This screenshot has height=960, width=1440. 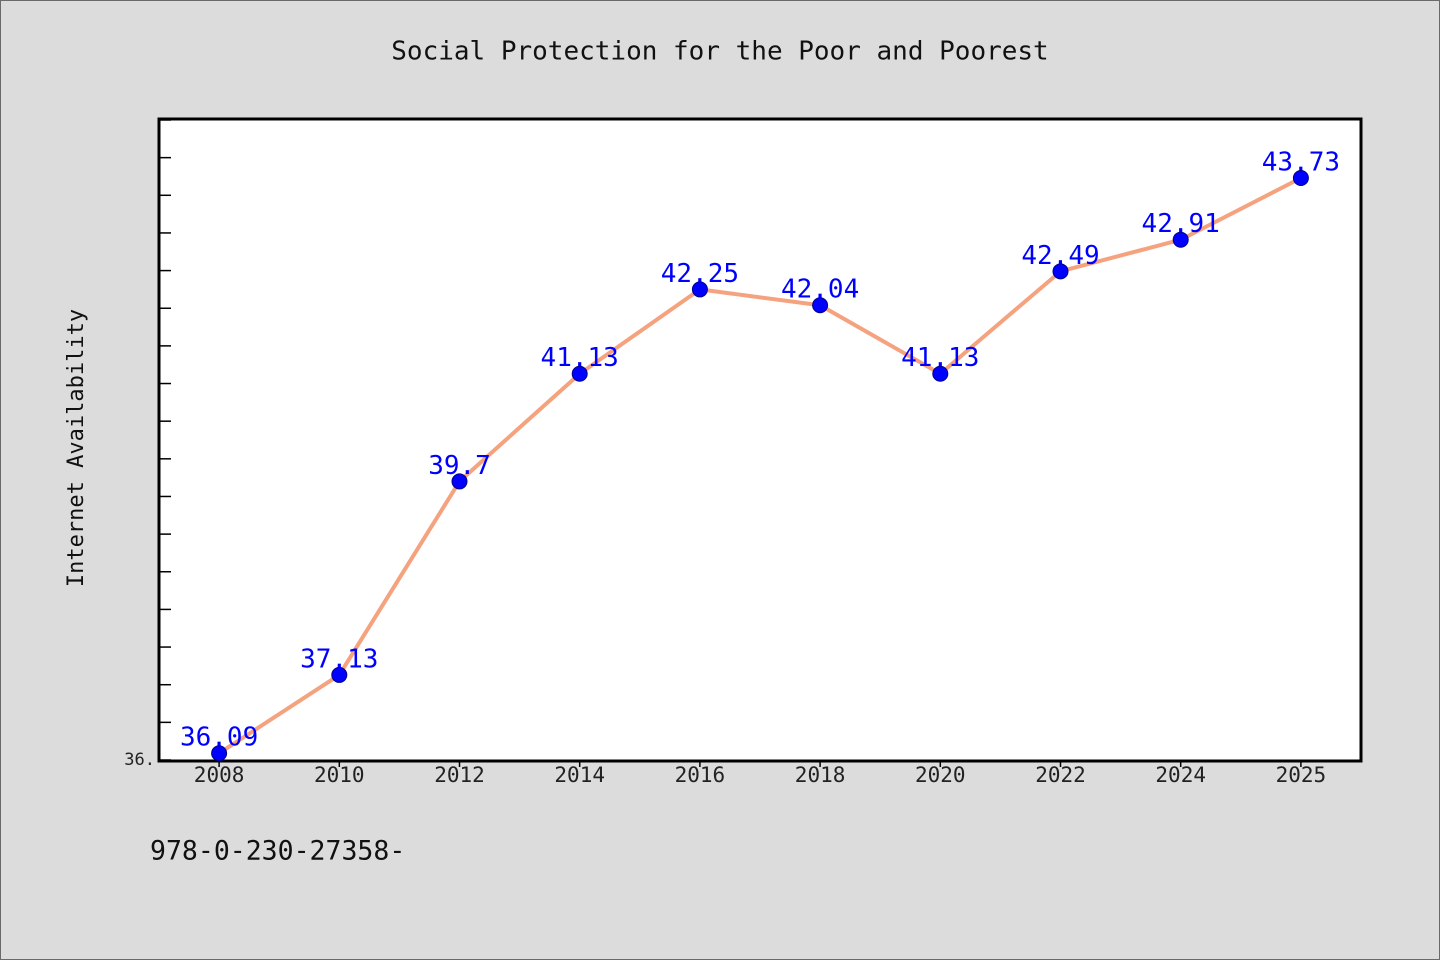 I want to click on x-tick-label: 2014, so click(x=579, y=775).